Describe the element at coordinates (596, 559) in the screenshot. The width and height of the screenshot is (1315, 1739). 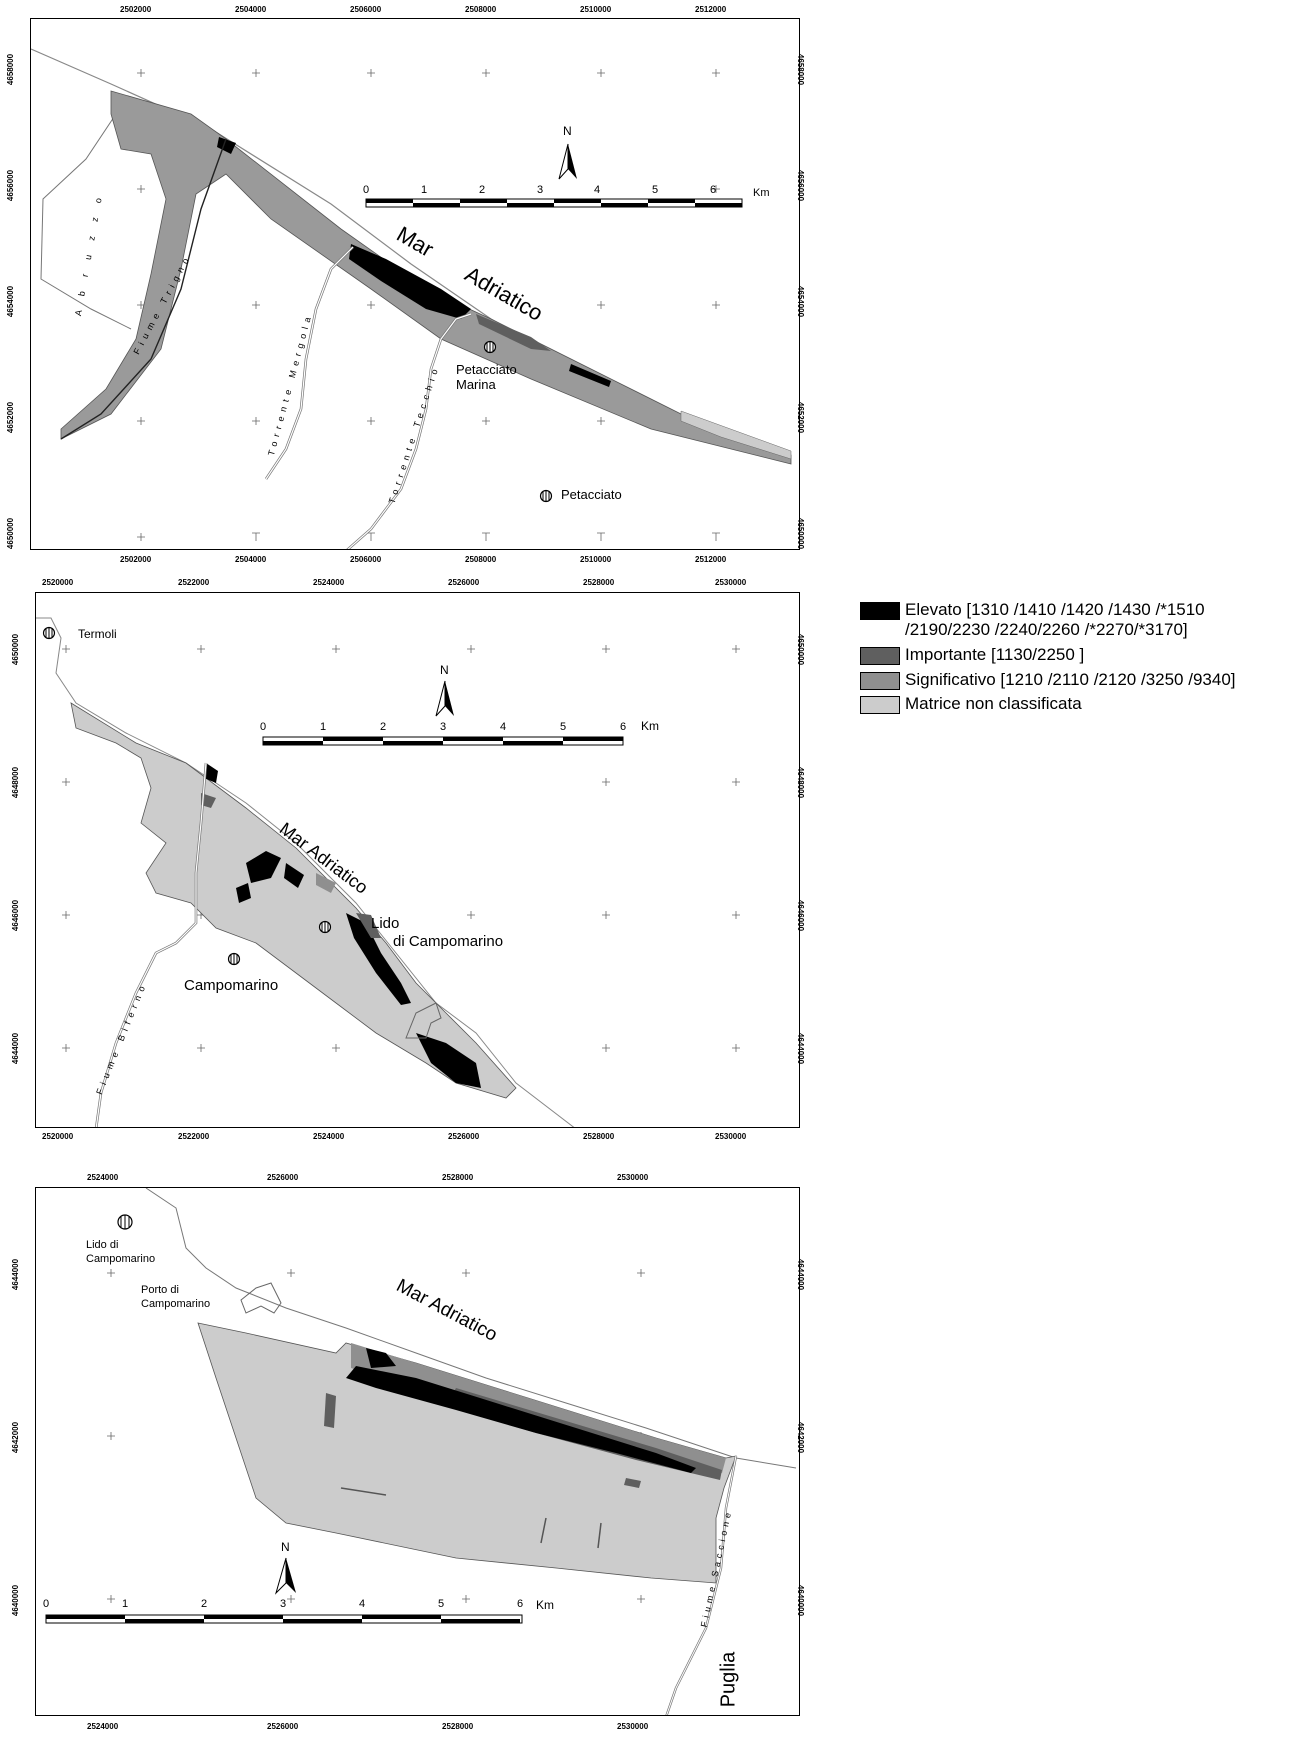
I see `coord-tick: 2510000` at that location.